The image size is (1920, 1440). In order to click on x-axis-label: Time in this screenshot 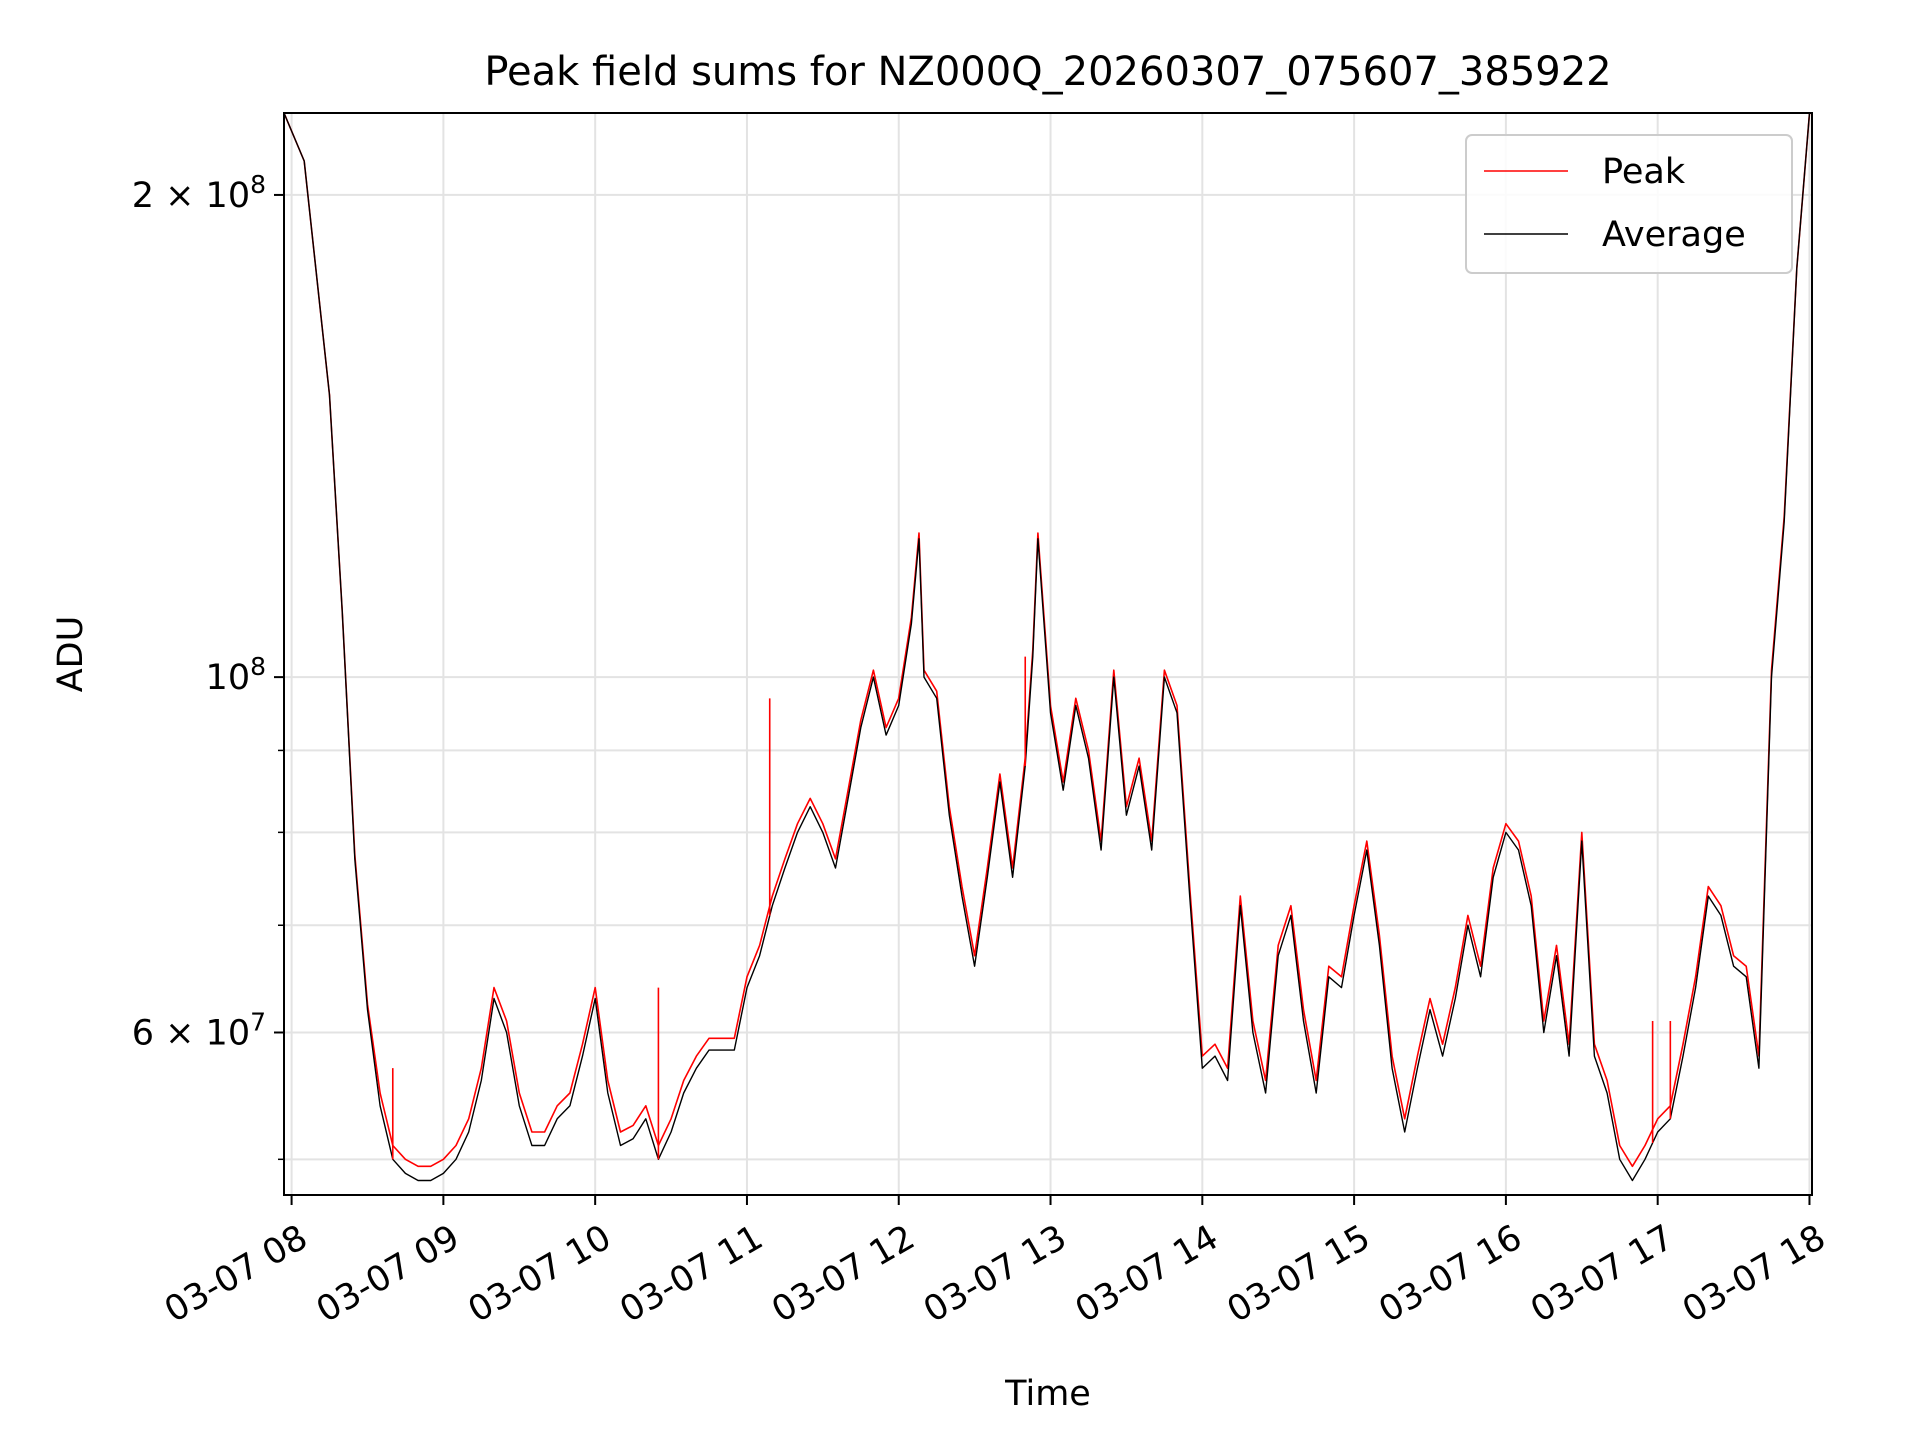, I will do `click(1047, 1394)`.